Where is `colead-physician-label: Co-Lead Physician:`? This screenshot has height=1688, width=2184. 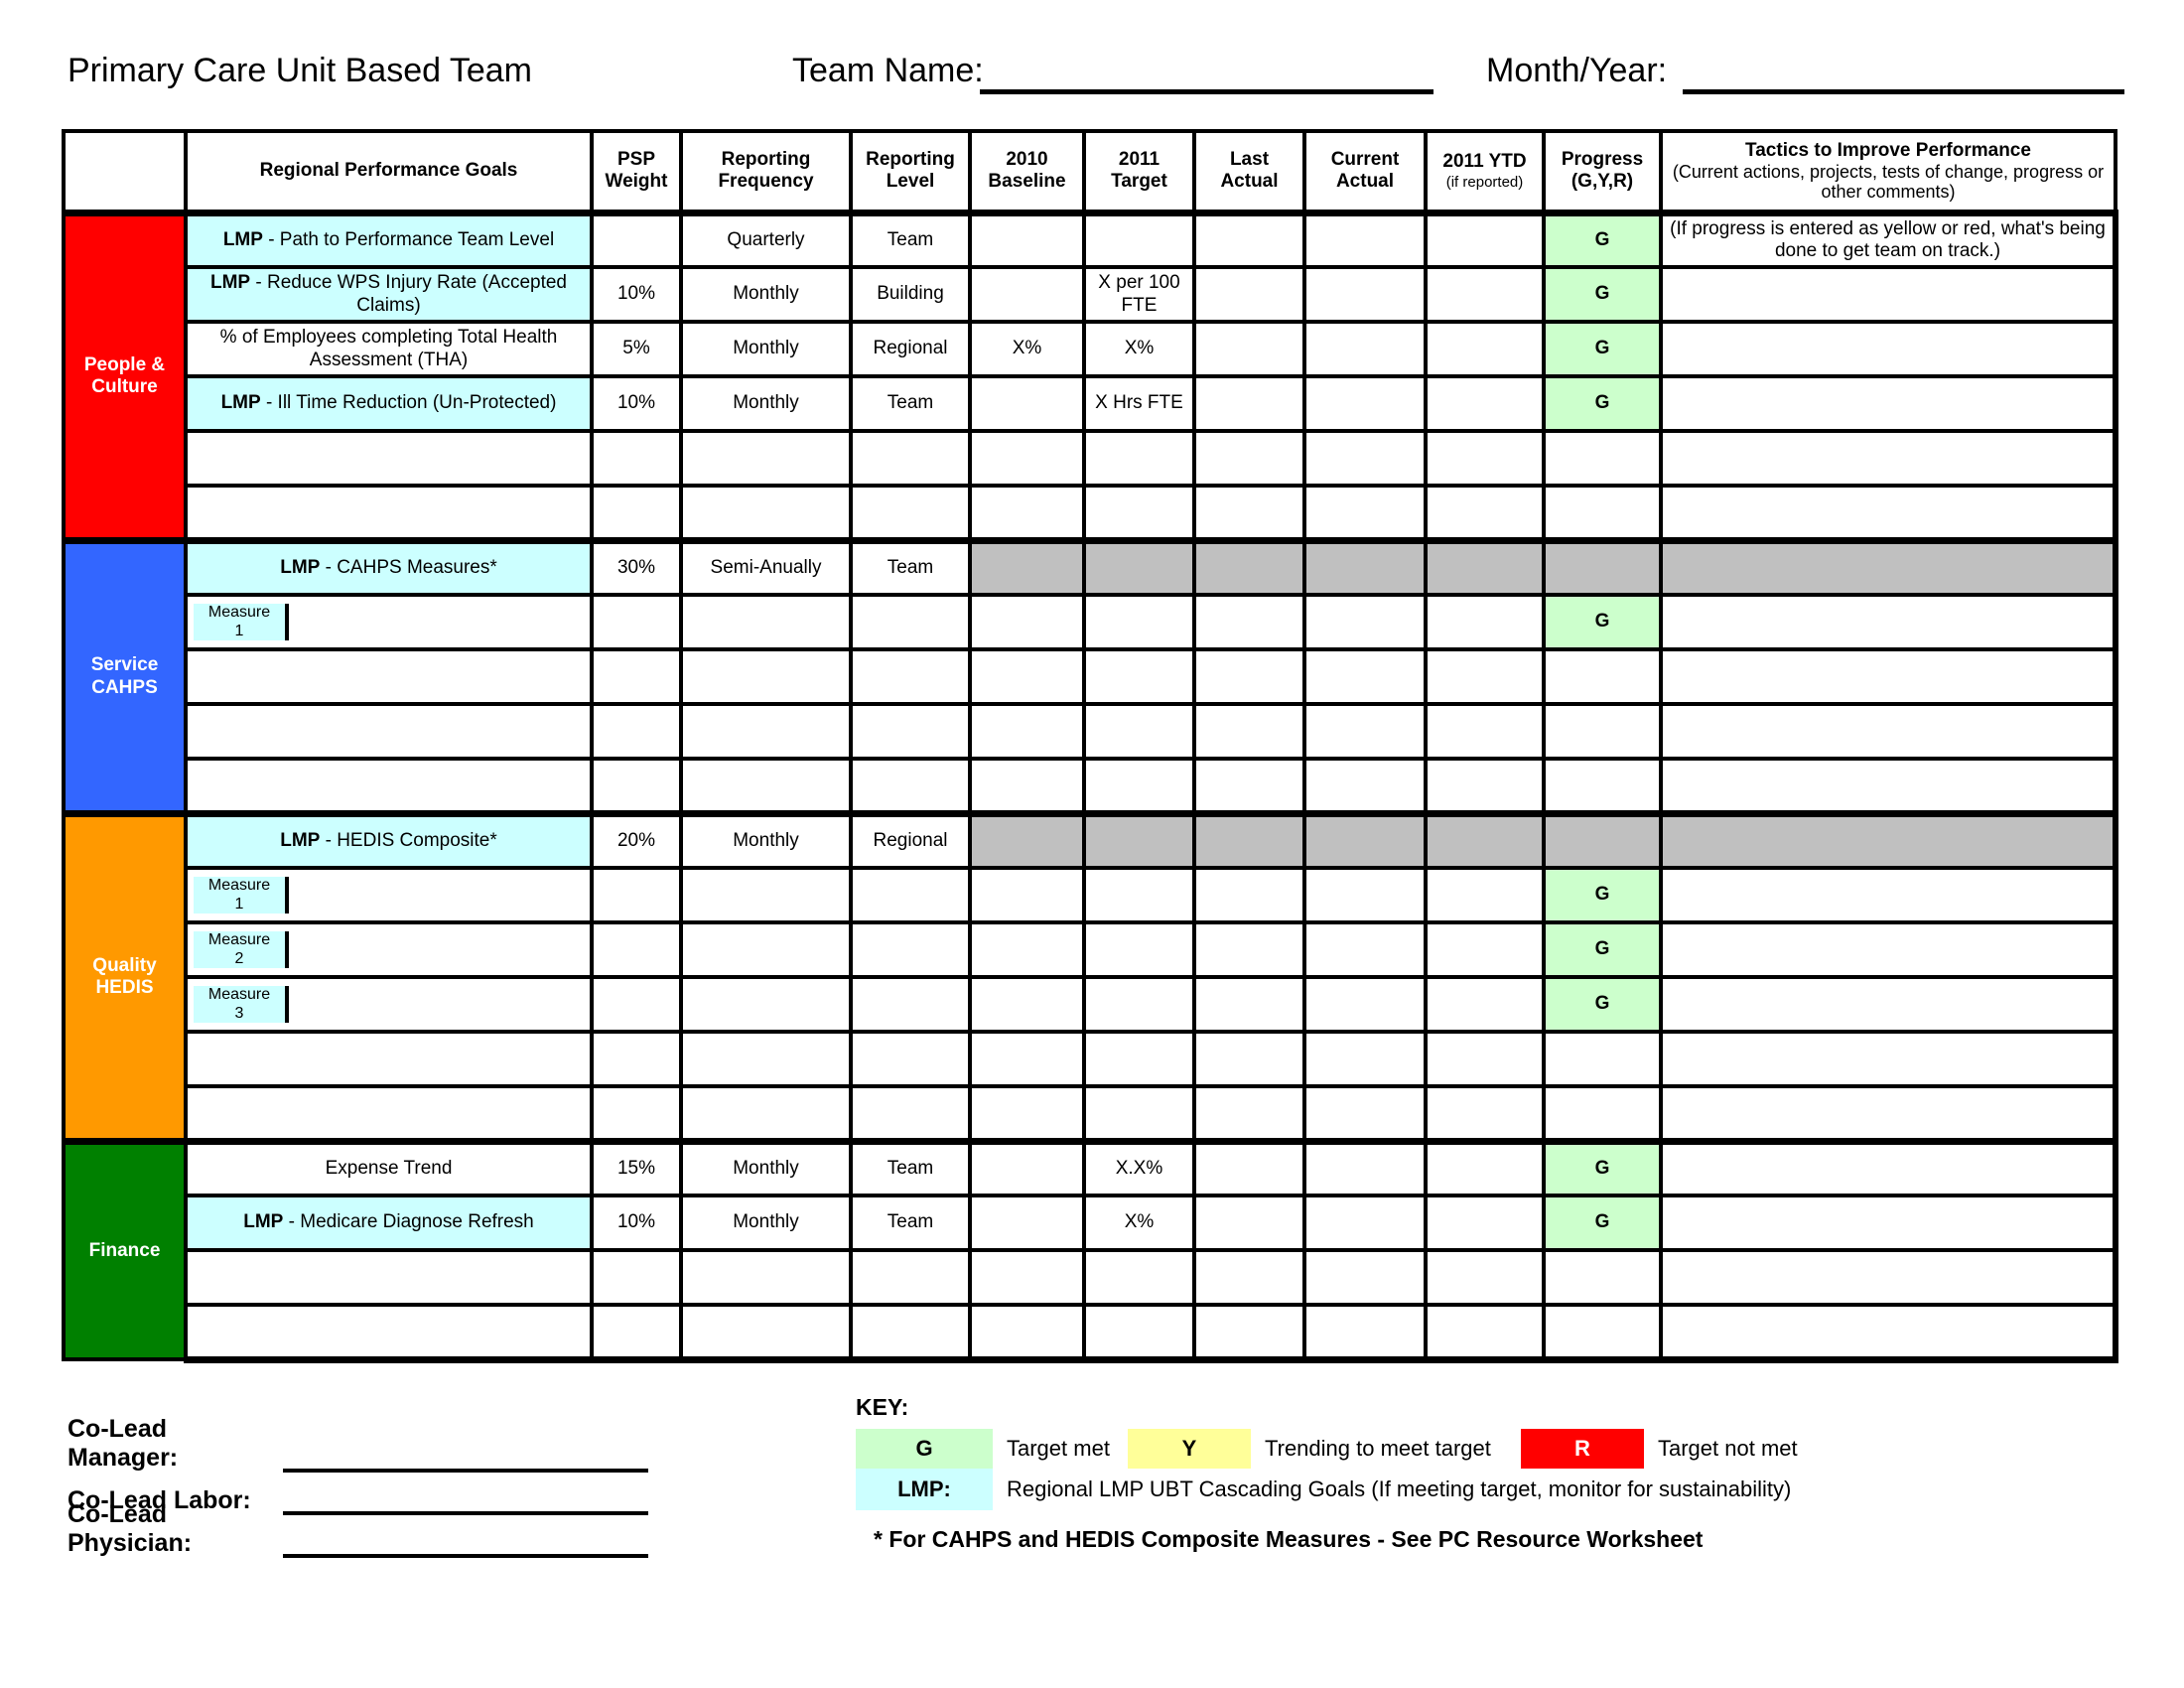
colead-physician-label: Co-Lead Physician: is located at coordinates (130, 1528).